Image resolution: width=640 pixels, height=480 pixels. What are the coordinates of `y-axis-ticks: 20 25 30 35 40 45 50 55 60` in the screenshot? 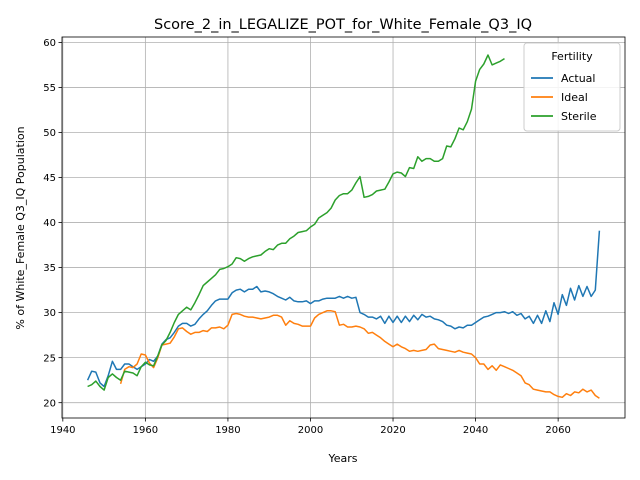 It's located at (52, 223).